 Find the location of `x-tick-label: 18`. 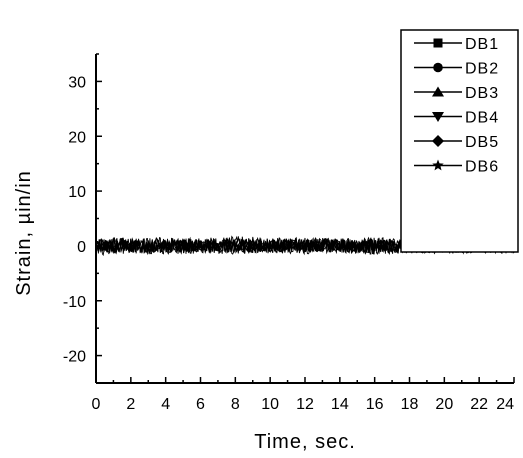

x-tick-label: 18 is located at coordinates (410, 404).